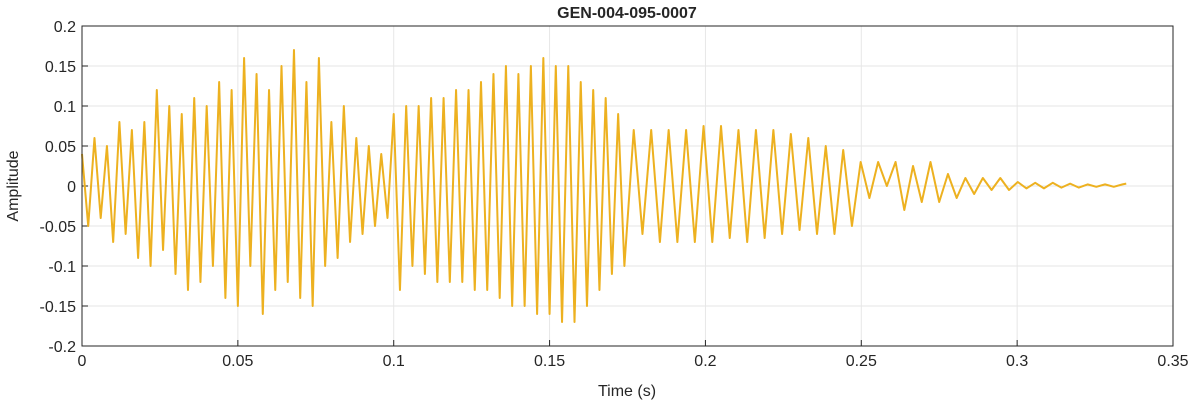 The image size is (1193, 404). Describe the element at coordinates (71, 187) in the screenshot. I see `y-tick-label: 0` at that location.